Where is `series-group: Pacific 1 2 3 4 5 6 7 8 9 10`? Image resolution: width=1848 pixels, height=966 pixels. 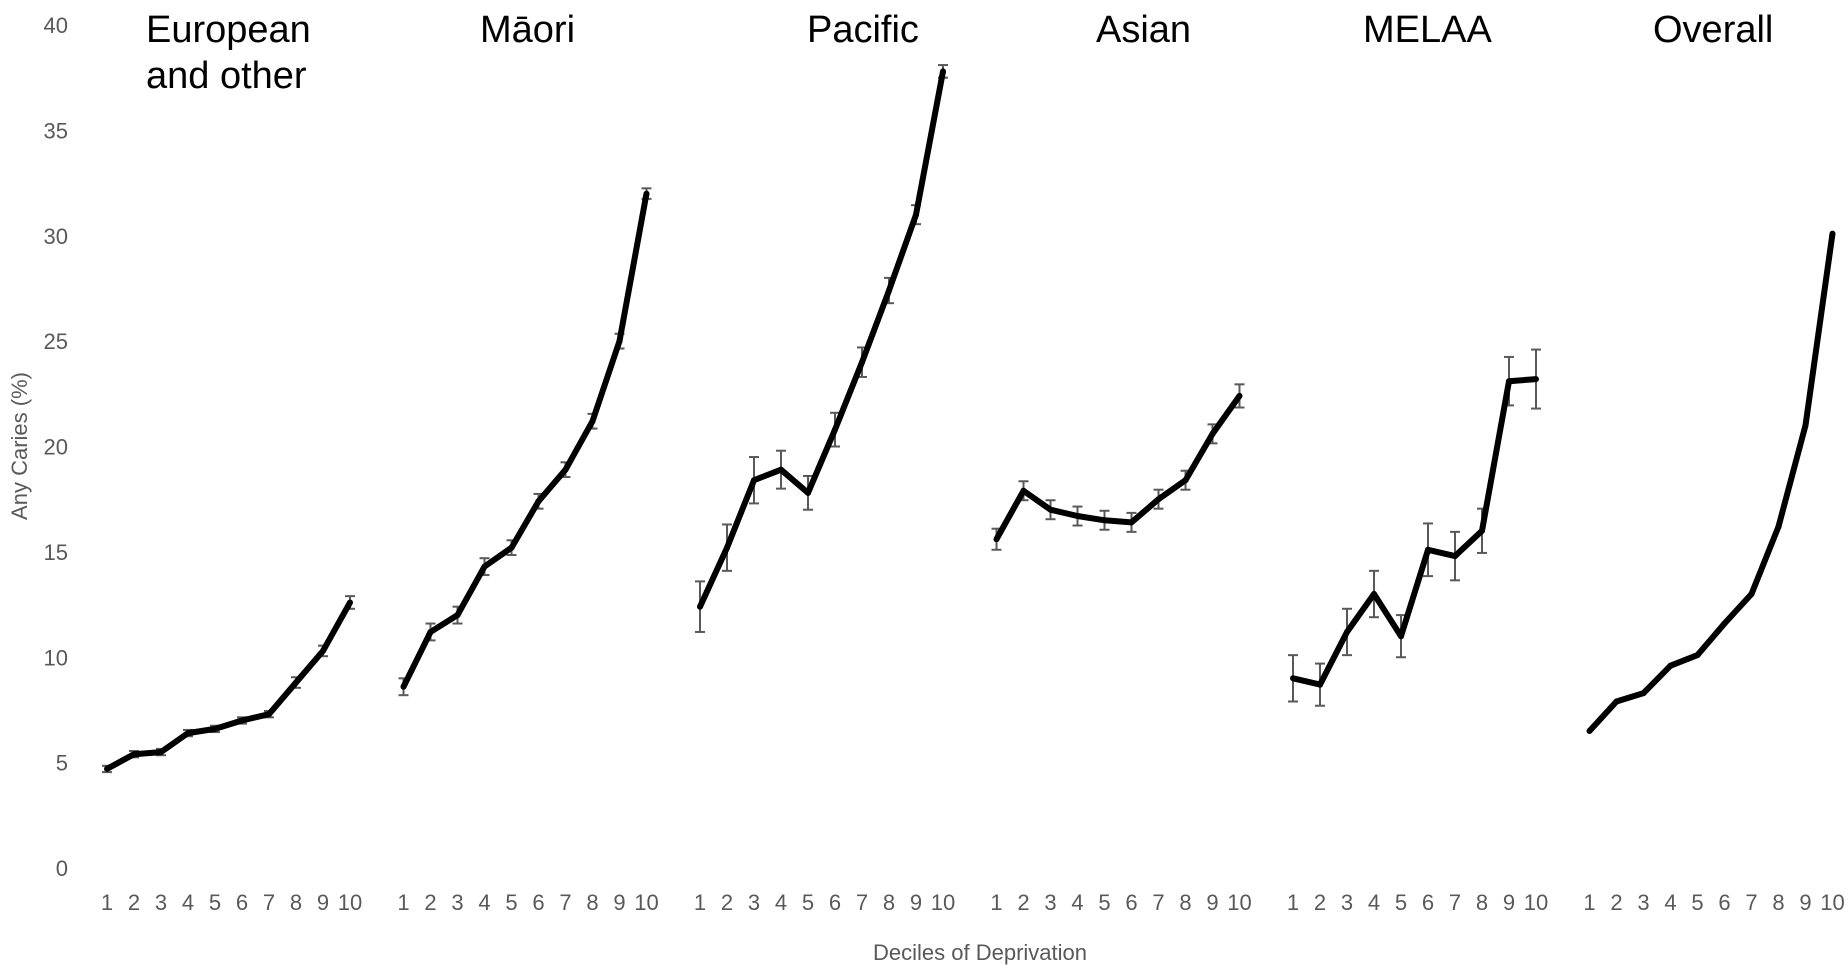 series-group: Pacific 1 2 3 4 5 6 7 8 9 10 is located at coordinates (824, 462).